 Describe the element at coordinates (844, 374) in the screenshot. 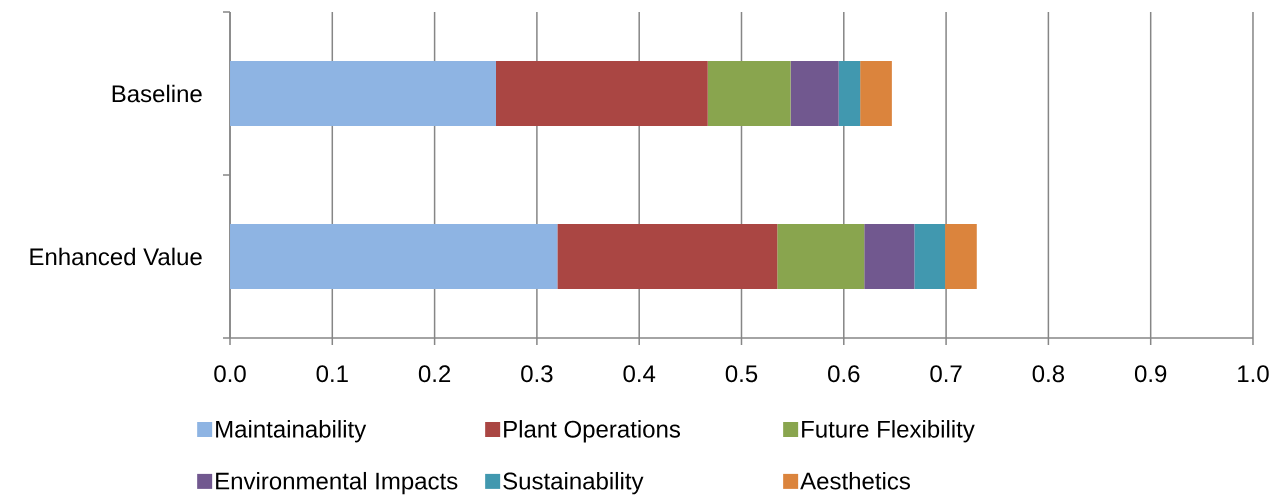

I see `x-tick-label: 0.6` at that location.